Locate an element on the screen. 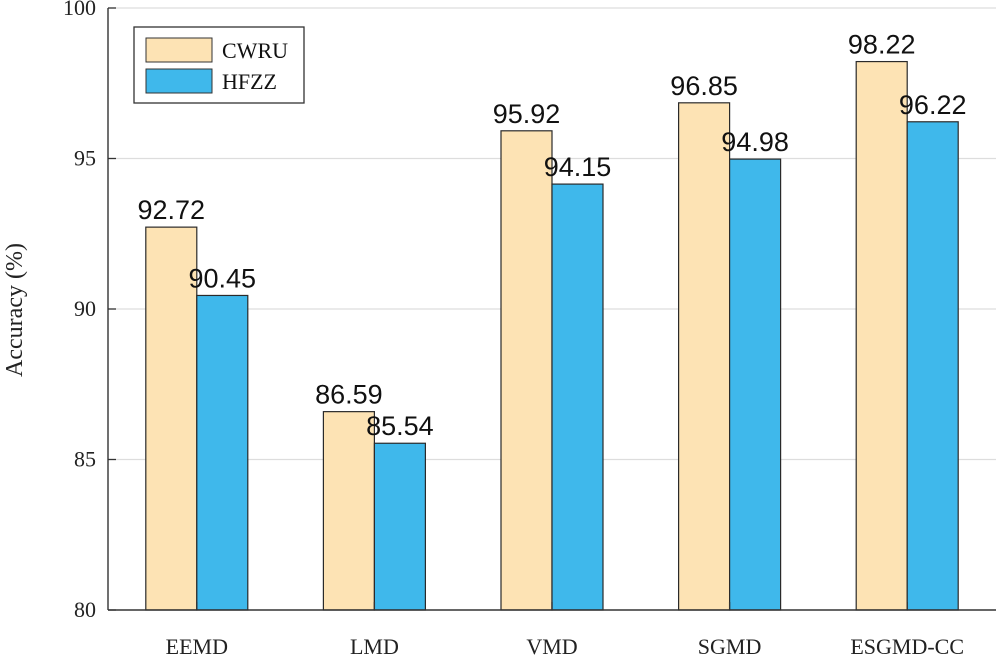  y-tick-label: 100 is located at coordinates (79, 10).